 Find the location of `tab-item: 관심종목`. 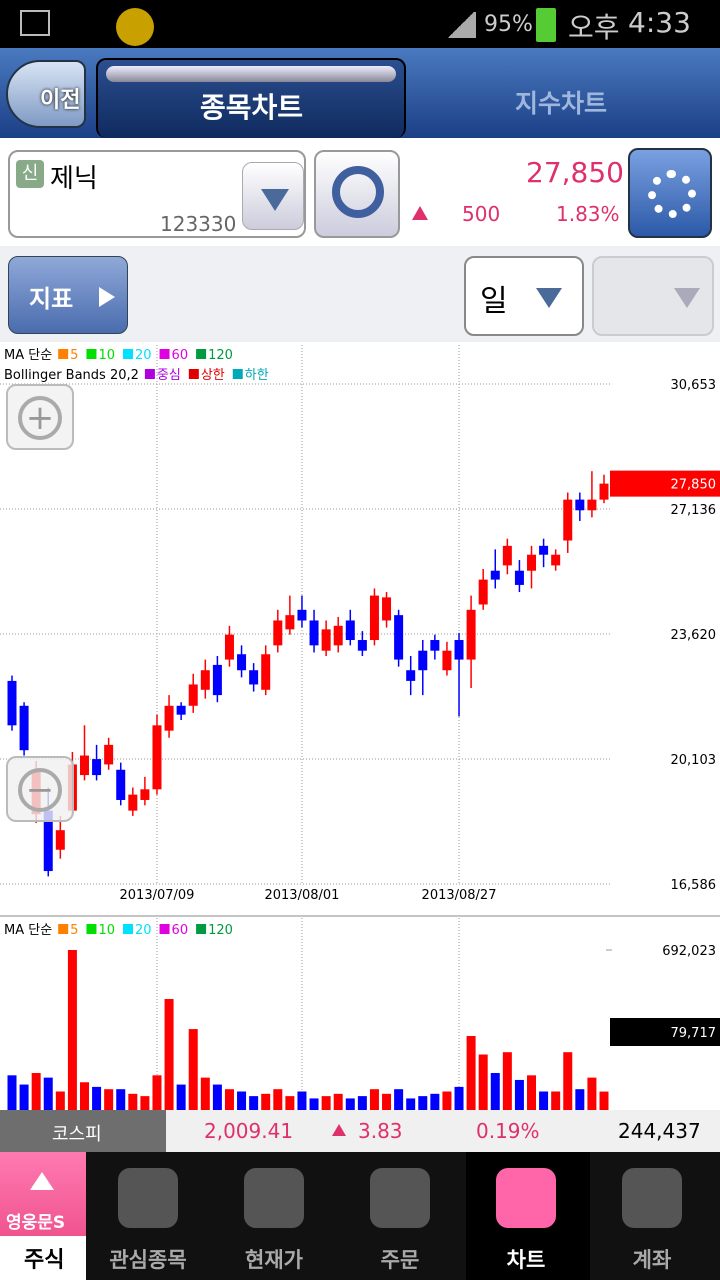

tab-item: 관심종목 is located at coordinates (148, 1216).